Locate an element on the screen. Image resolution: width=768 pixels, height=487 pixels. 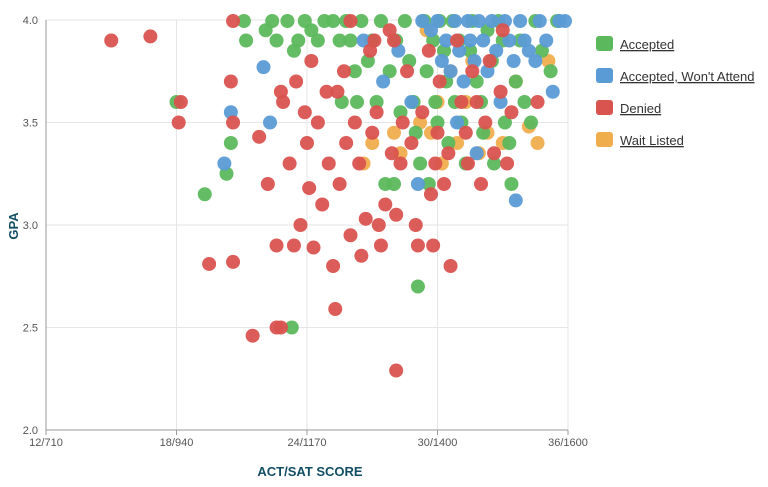
legend-swatch-wait-listed is located at coordinates (604, 139).